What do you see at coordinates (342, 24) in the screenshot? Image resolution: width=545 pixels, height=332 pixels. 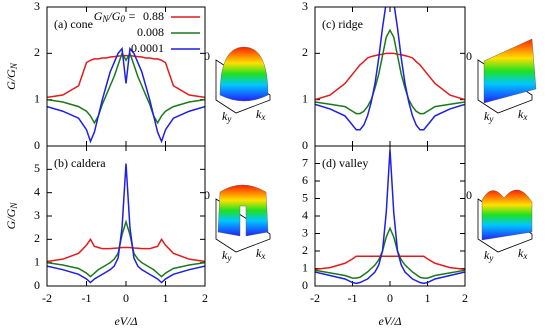 I see `panel-label: (c) ridge` at bounding box center [342, 24].